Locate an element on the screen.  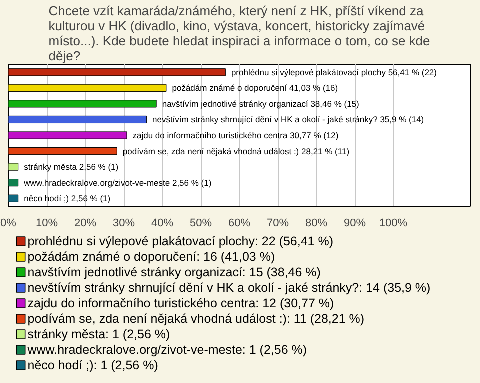
category-label: něco hodí ;) 2,56 % (1) is located at coordinates (67, 199).